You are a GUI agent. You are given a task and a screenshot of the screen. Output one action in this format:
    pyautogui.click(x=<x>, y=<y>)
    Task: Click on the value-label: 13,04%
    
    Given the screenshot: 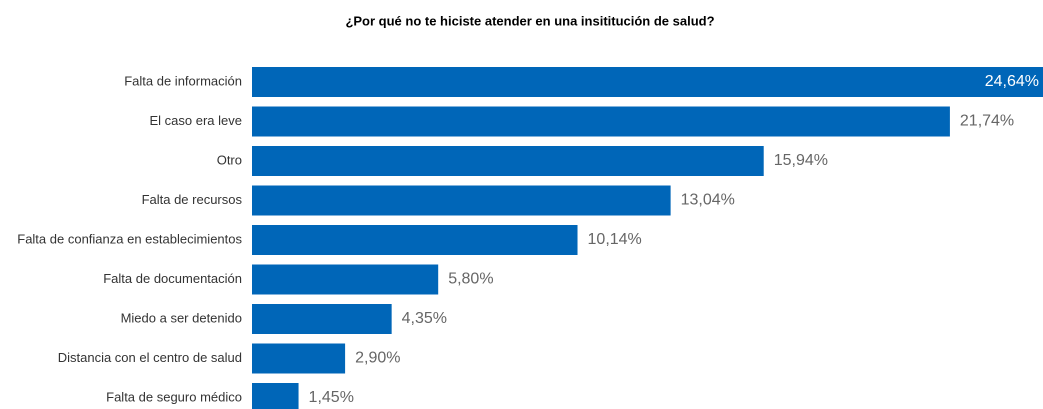 What is the action you would take?
    pyautogui.click(x=708, y=200)
    